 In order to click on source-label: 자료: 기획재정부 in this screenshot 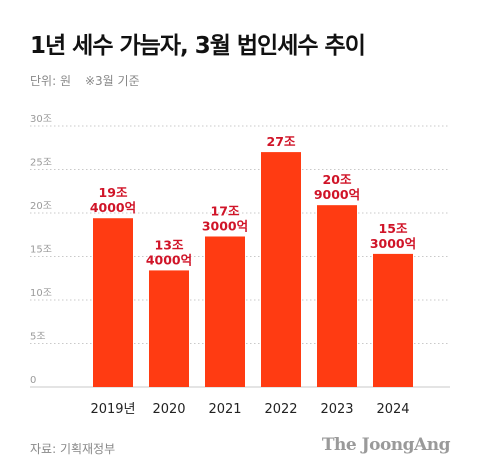, I will do `click(73, 449)`.